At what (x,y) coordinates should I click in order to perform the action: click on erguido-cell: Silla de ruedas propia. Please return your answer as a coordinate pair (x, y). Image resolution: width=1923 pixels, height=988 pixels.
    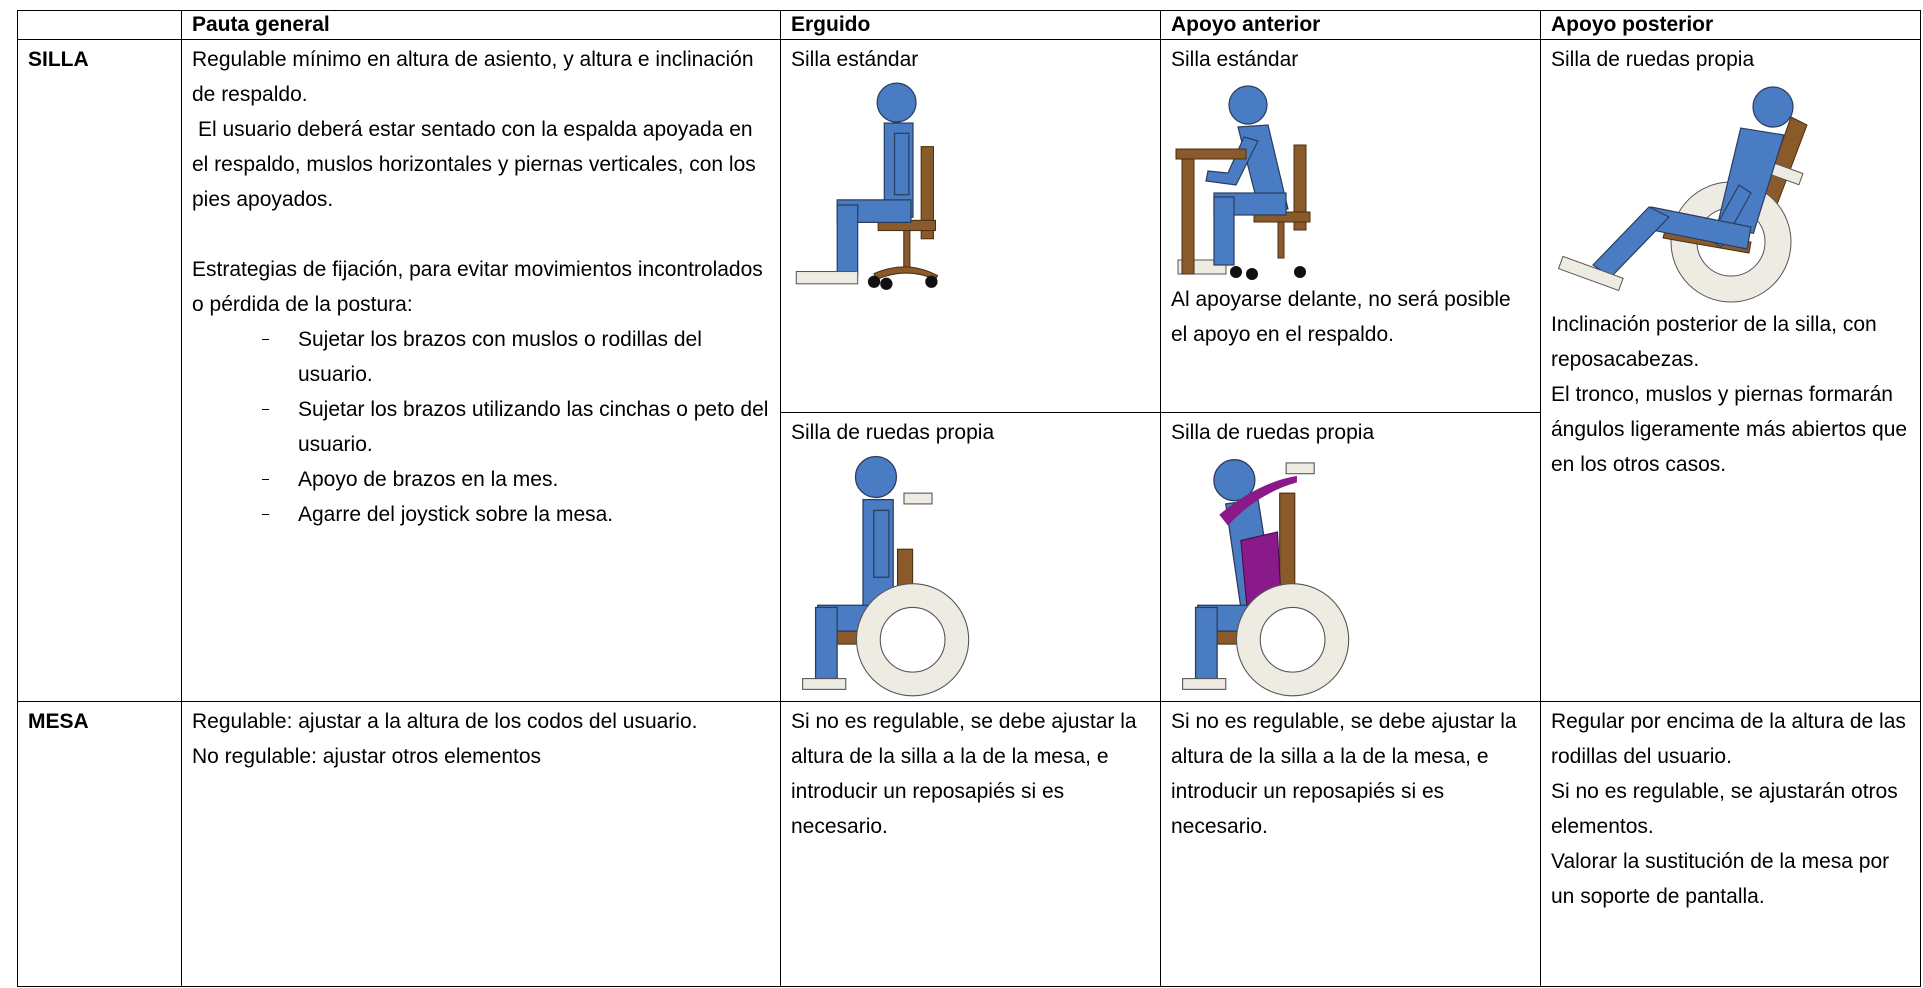
    Looking at the image, I should click on (970, 557).